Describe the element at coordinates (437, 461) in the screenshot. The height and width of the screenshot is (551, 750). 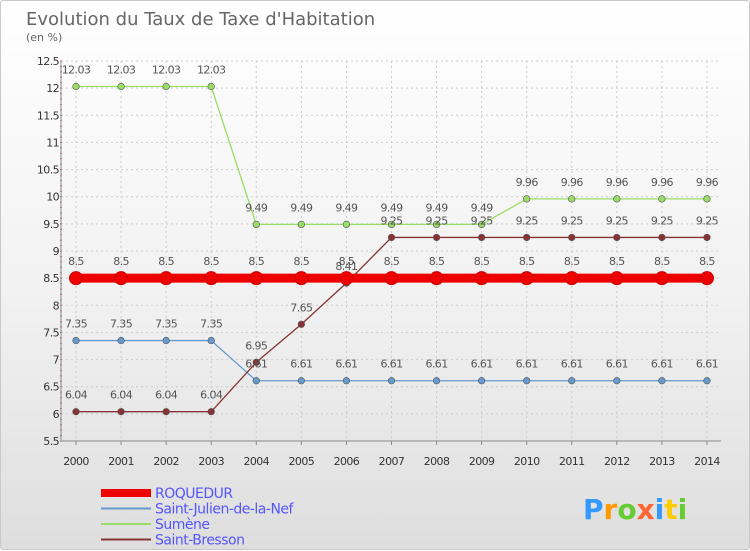
I see `x-tick-label: 2008` at that location.